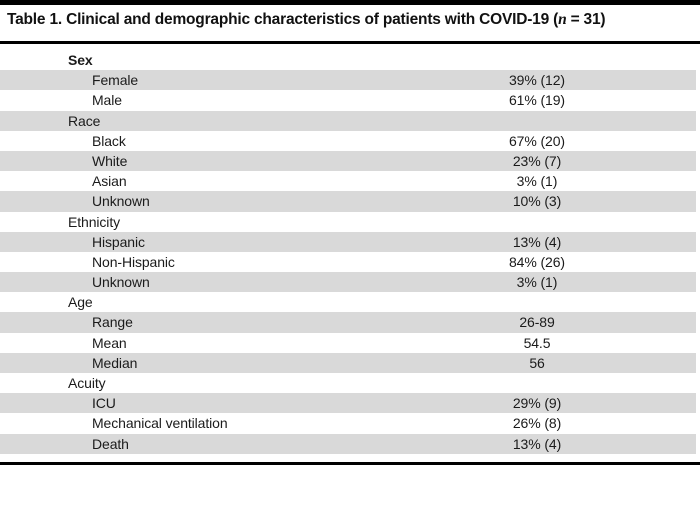 The height and width of the screenshot is (530, 700). I want to click on table-row: Non-Hispanic 84% (26), so click(348, 262).